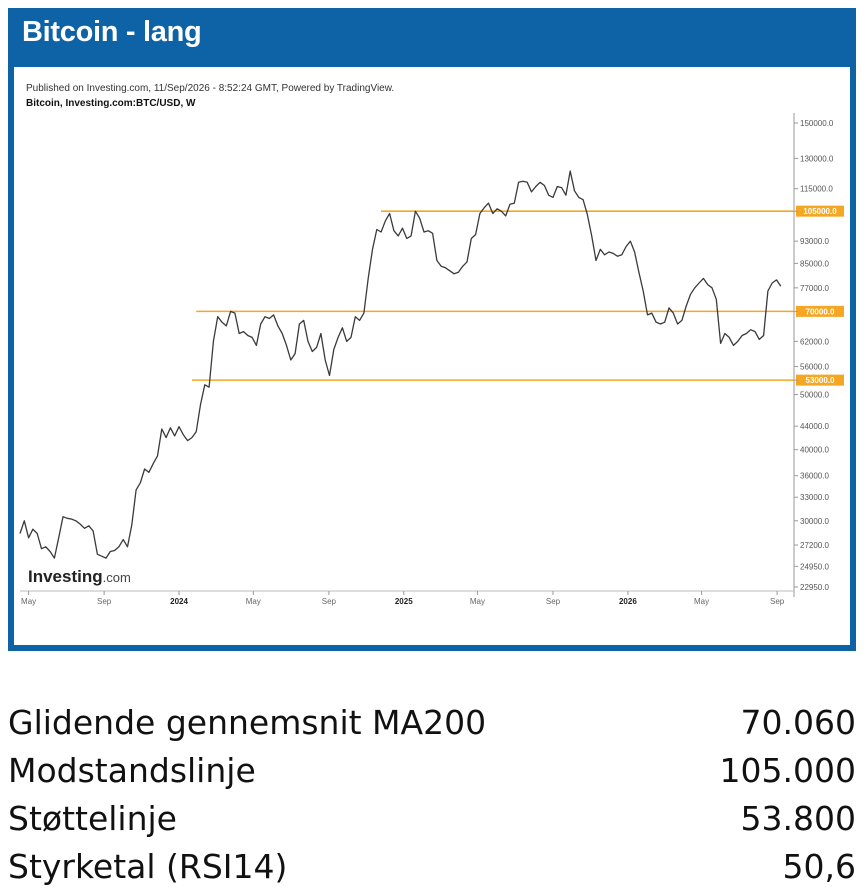  I want to click on level-badge-label: 53000.0, so click(820, 380).